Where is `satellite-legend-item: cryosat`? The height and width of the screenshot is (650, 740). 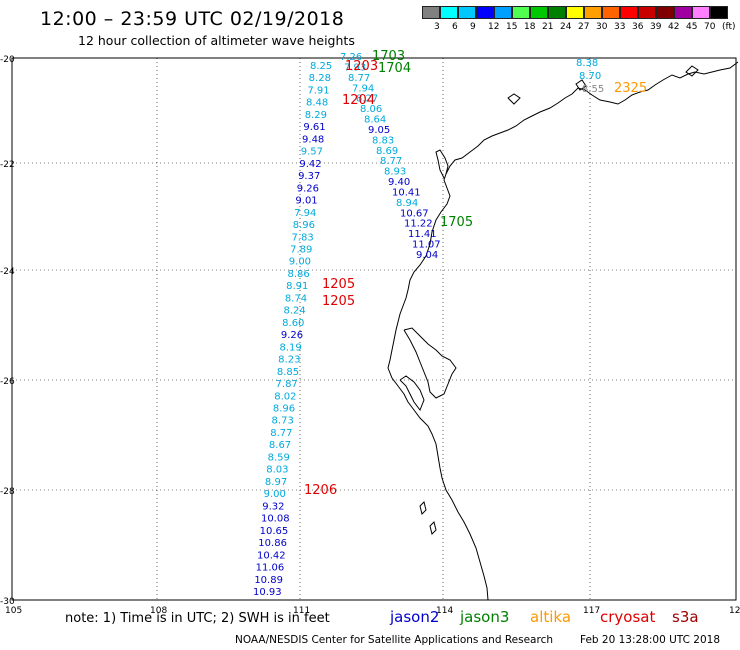
satellite-legend-item: cryosat is located at coordinates (628, 617).